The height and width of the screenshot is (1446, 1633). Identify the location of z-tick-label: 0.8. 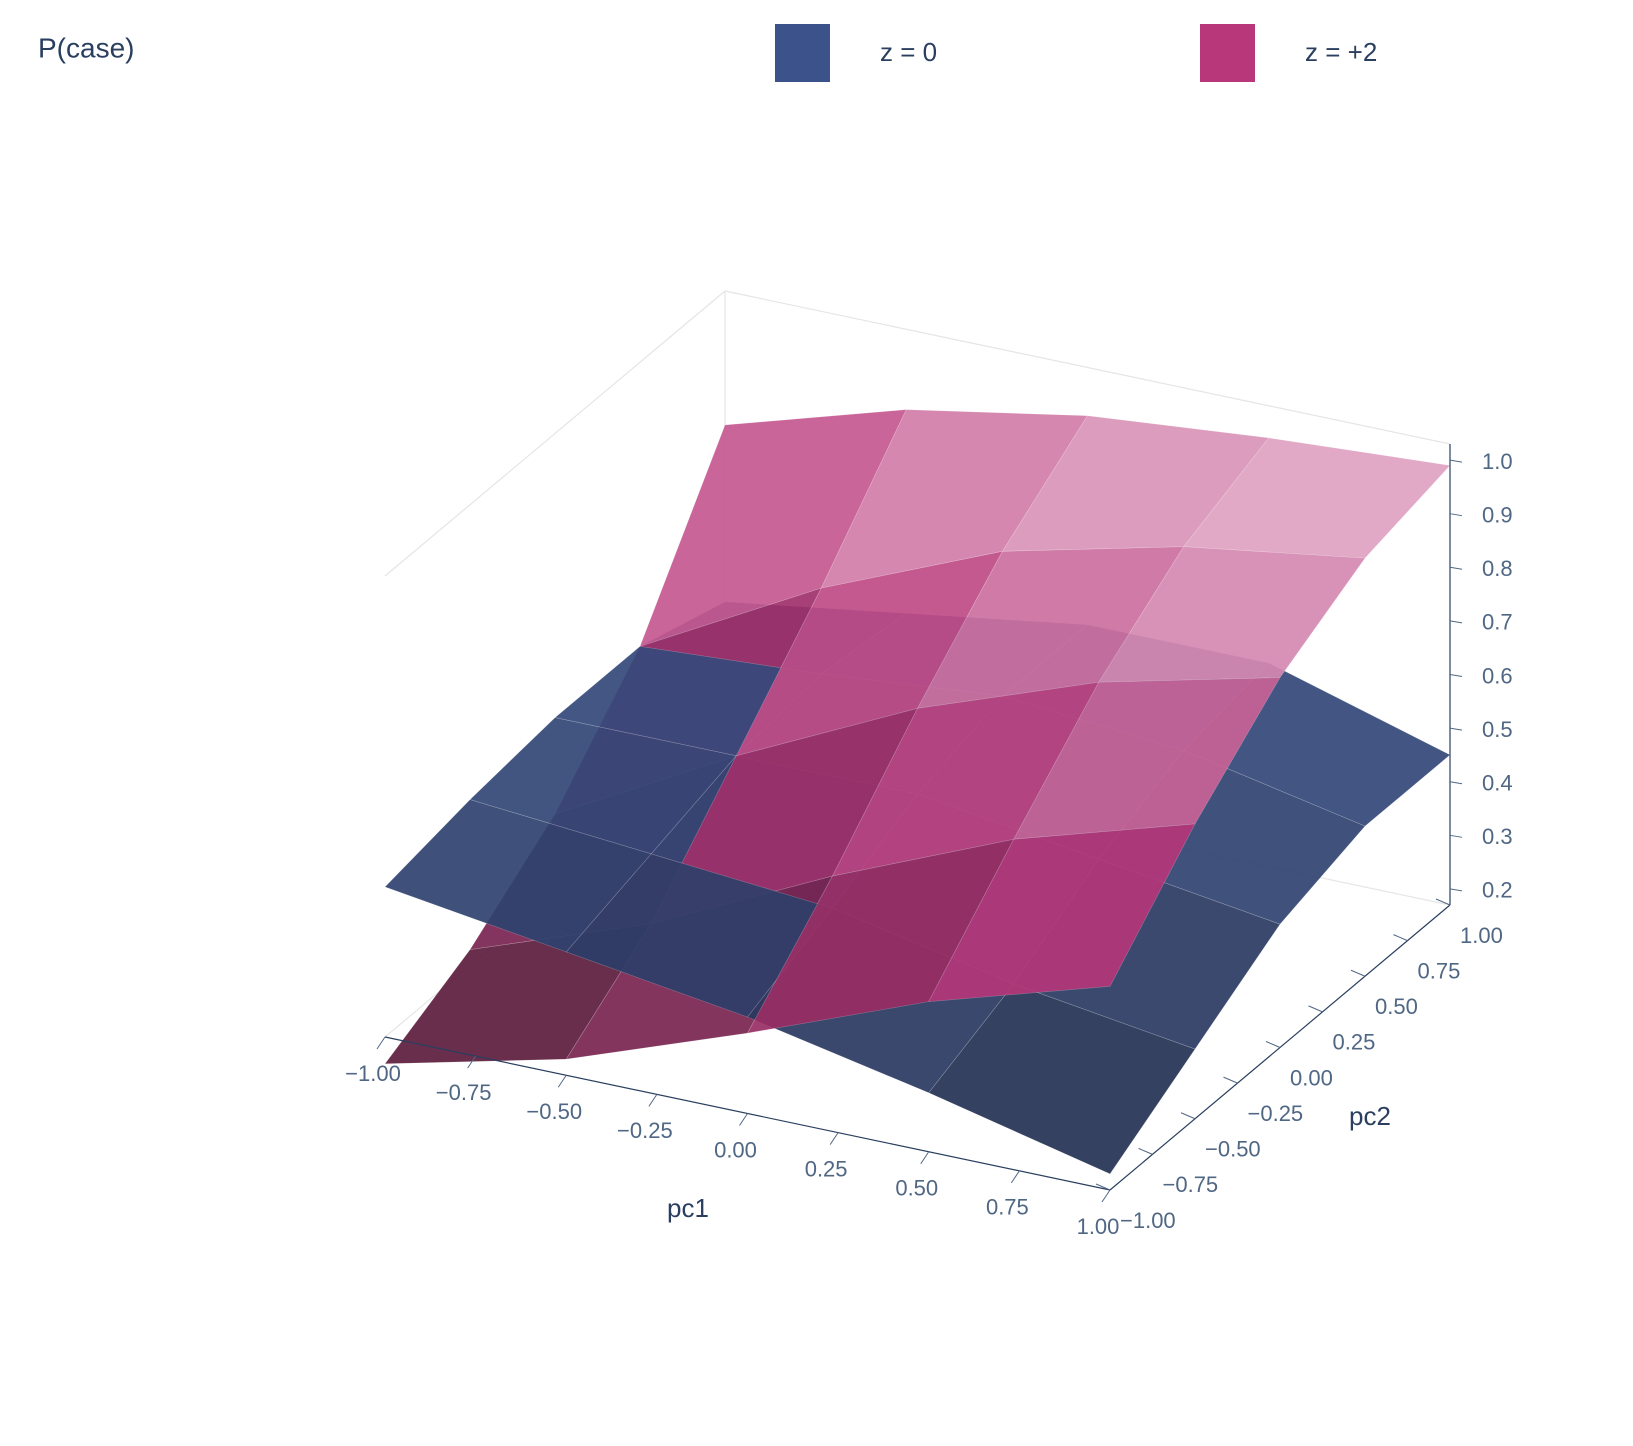
(1497, 568).